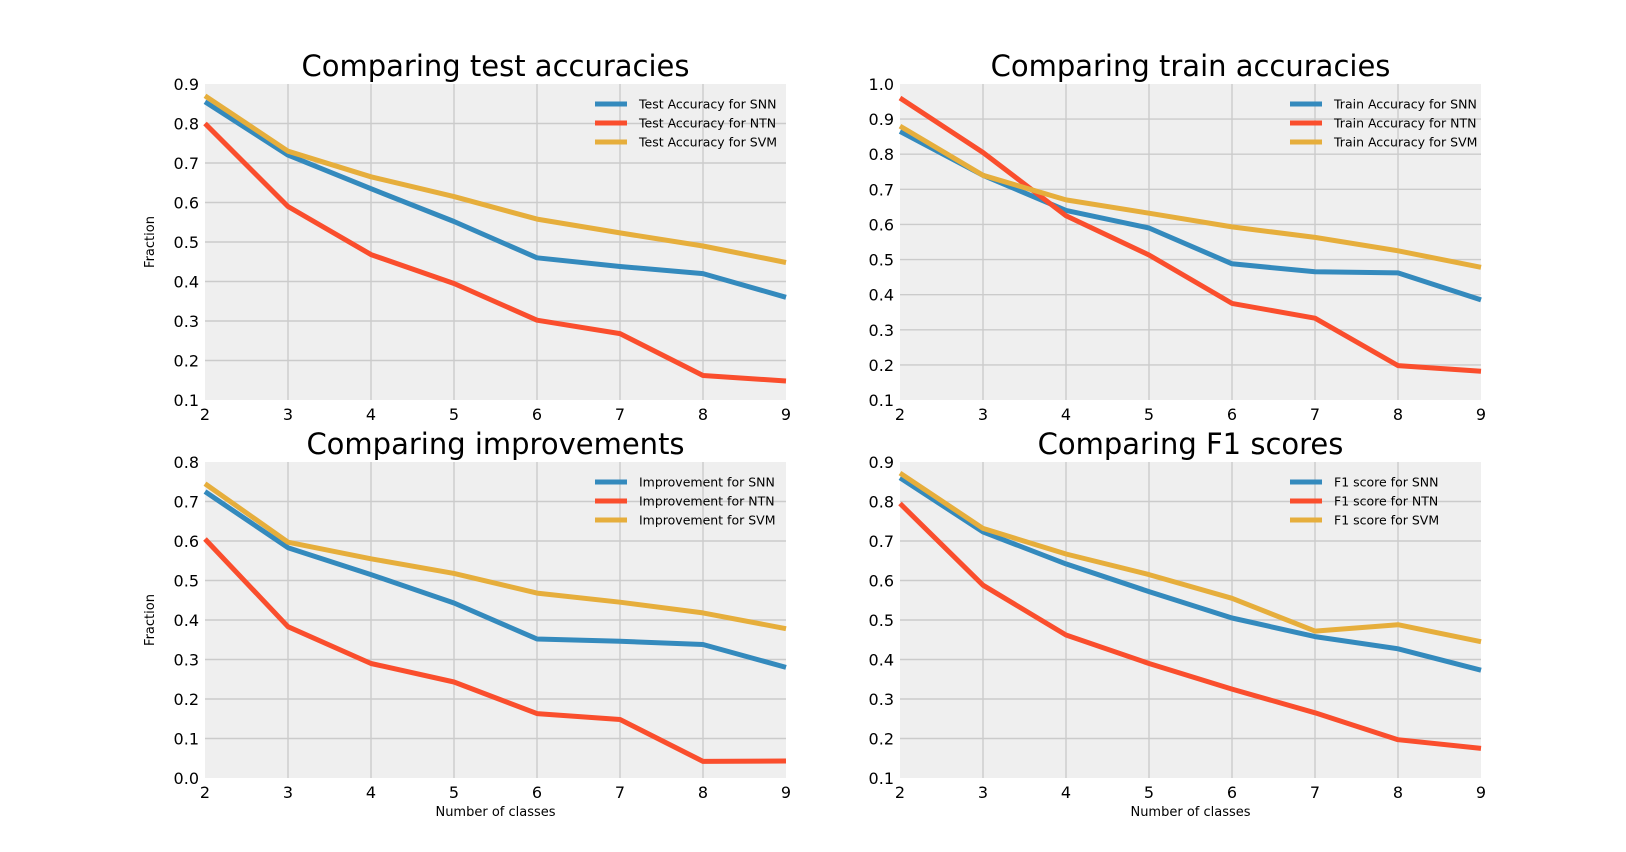 Image resolution: width=1626 pixels, height=852 pixels. Describe the element at coordinates (1191, 444) in the screenshot. I see `chart-title: Comparing F1 scores` at that location.